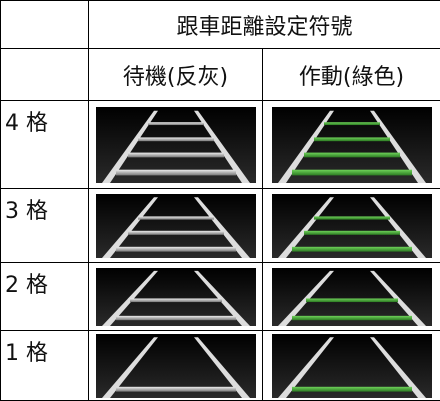 The width and height of the screenshot is (440, 401). Describe the element at coordinates (351, 75) in the screenshot. I see `column-header: 作動(綠色)` at that location.